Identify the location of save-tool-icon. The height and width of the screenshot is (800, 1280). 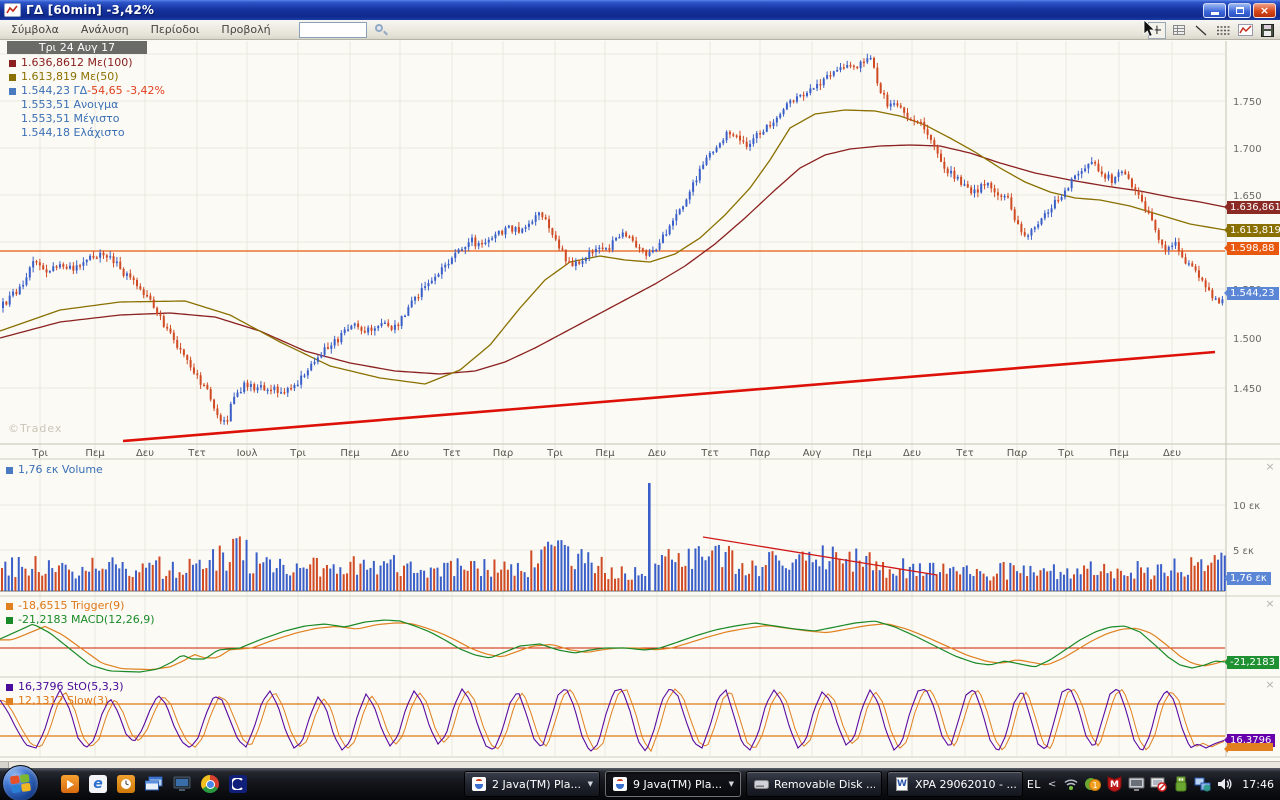
(1267, 30).